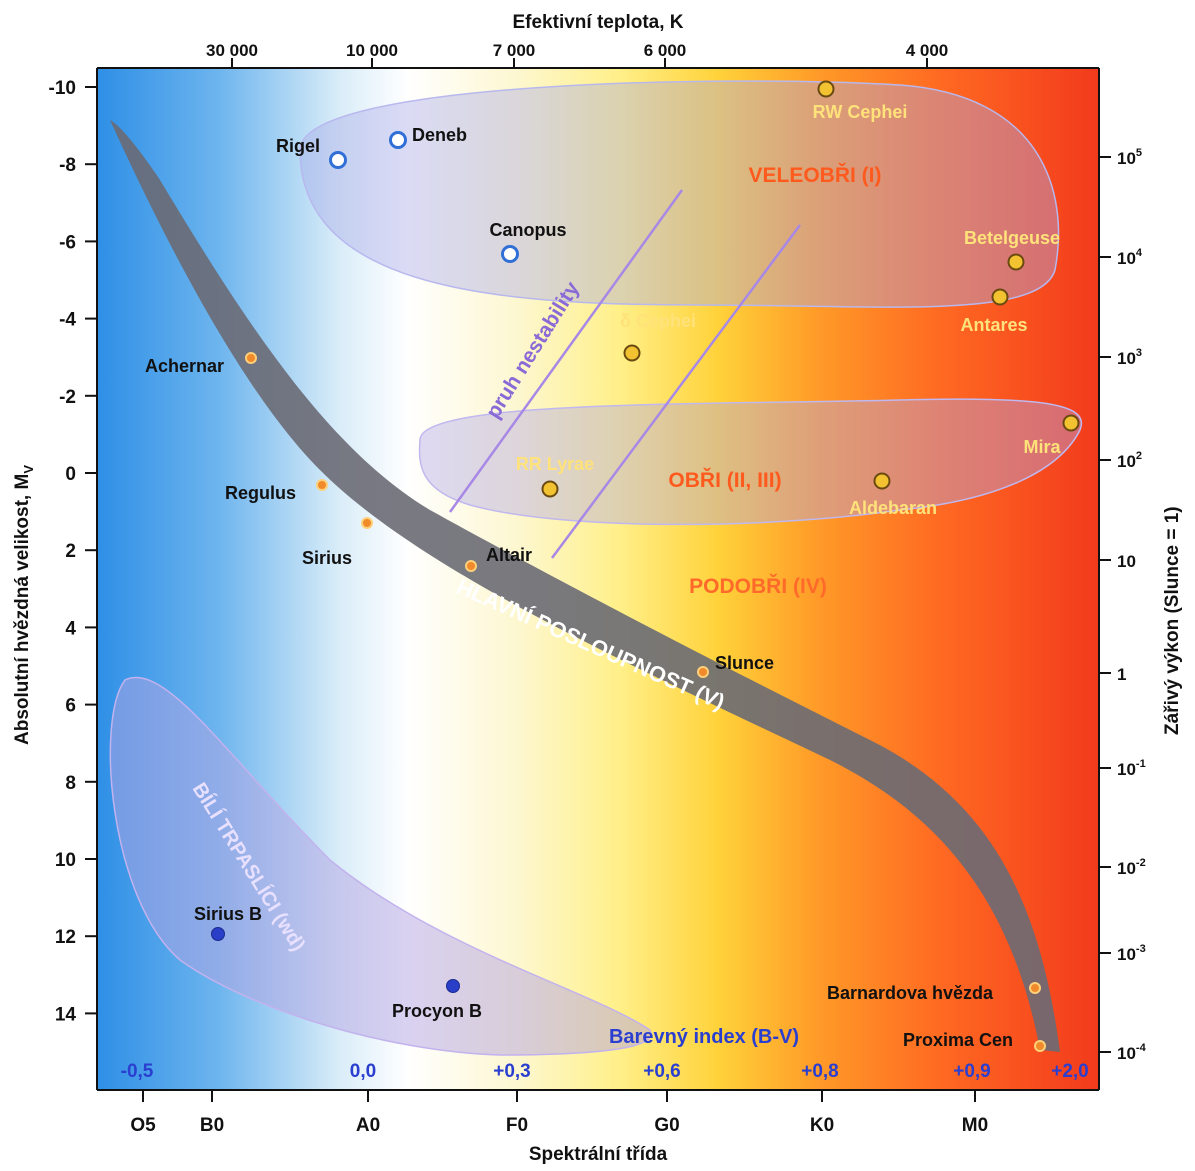 The image size is (1195, 1171). What do you see at coordinates (822, 1125) in the screenshot?
I see `x-tick-label: K0` at bounding box center [822, 1125].